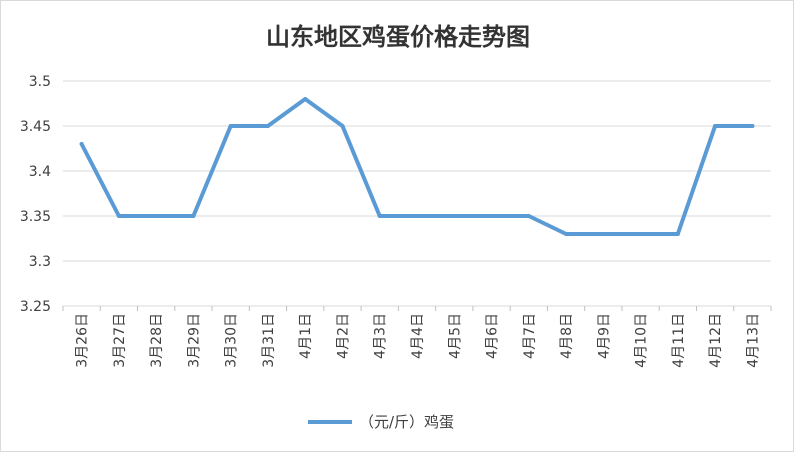 This screenshot has height=453, width=794. What do you see at coordinates (35, 127) in the screenshot?
I see `y-tick-label: 3.45` at bounding box center [35, 127].